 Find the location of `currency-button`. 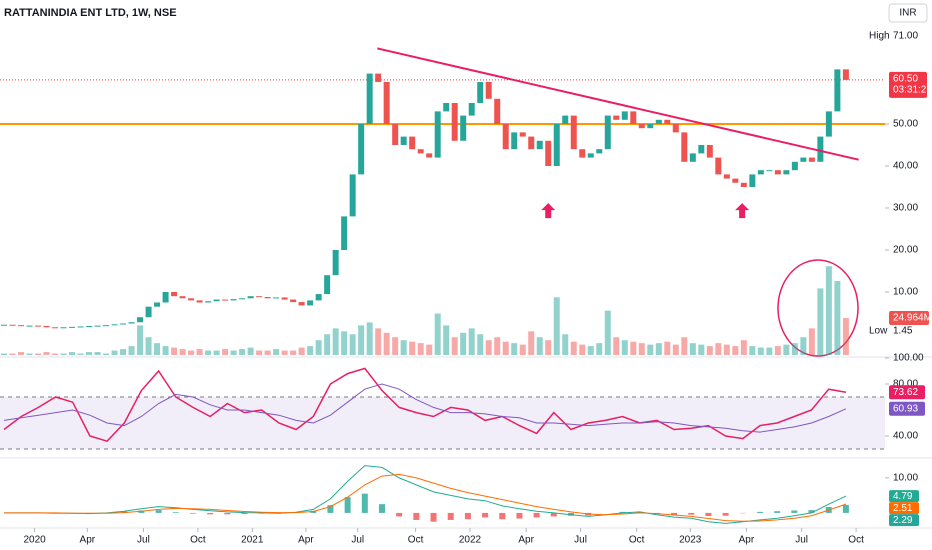

currency-button is located at coordinates (908, 13).